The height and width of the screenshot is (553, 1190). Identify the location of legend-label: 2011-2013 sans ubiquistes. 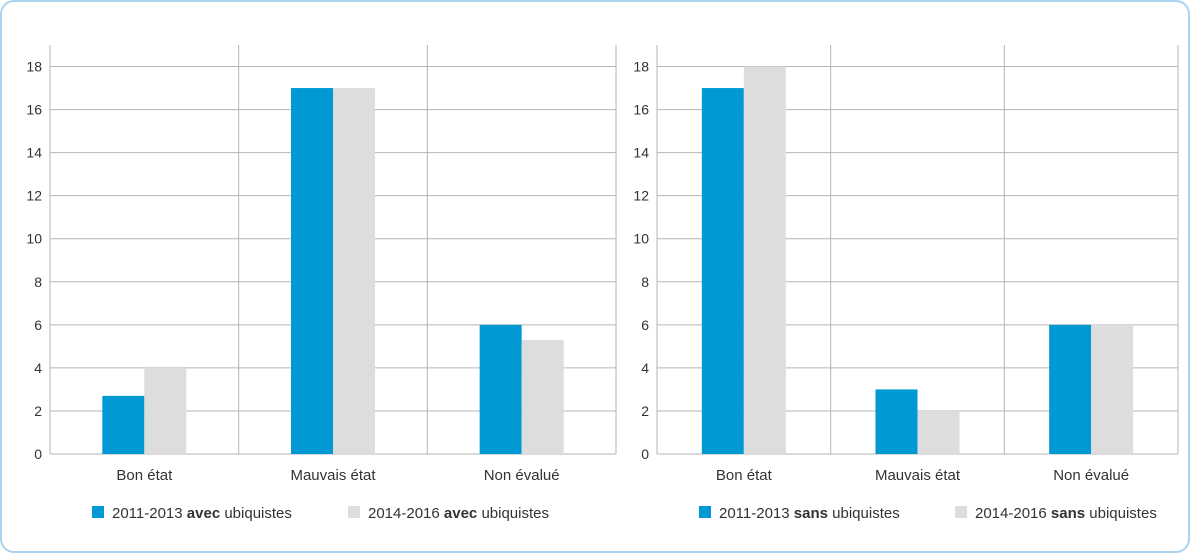
(809, 513).